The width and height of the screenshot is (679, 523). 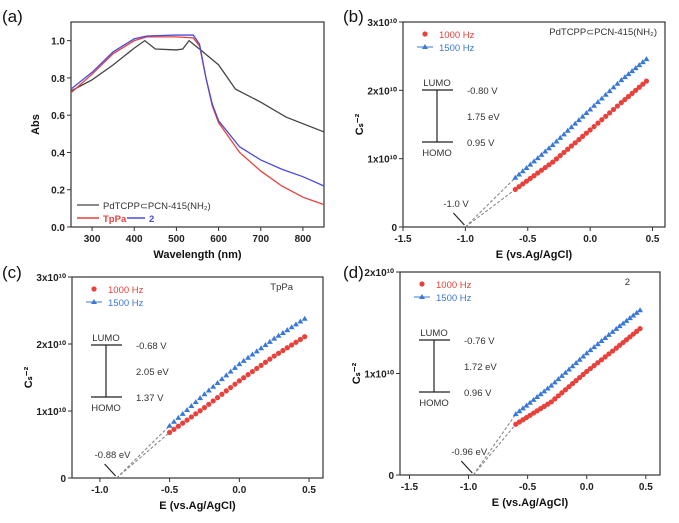 What do you see at coordinates (469, 487) in the screenshot?
I see `x-tick-label: -1.0` at bounding box center [469, 487].